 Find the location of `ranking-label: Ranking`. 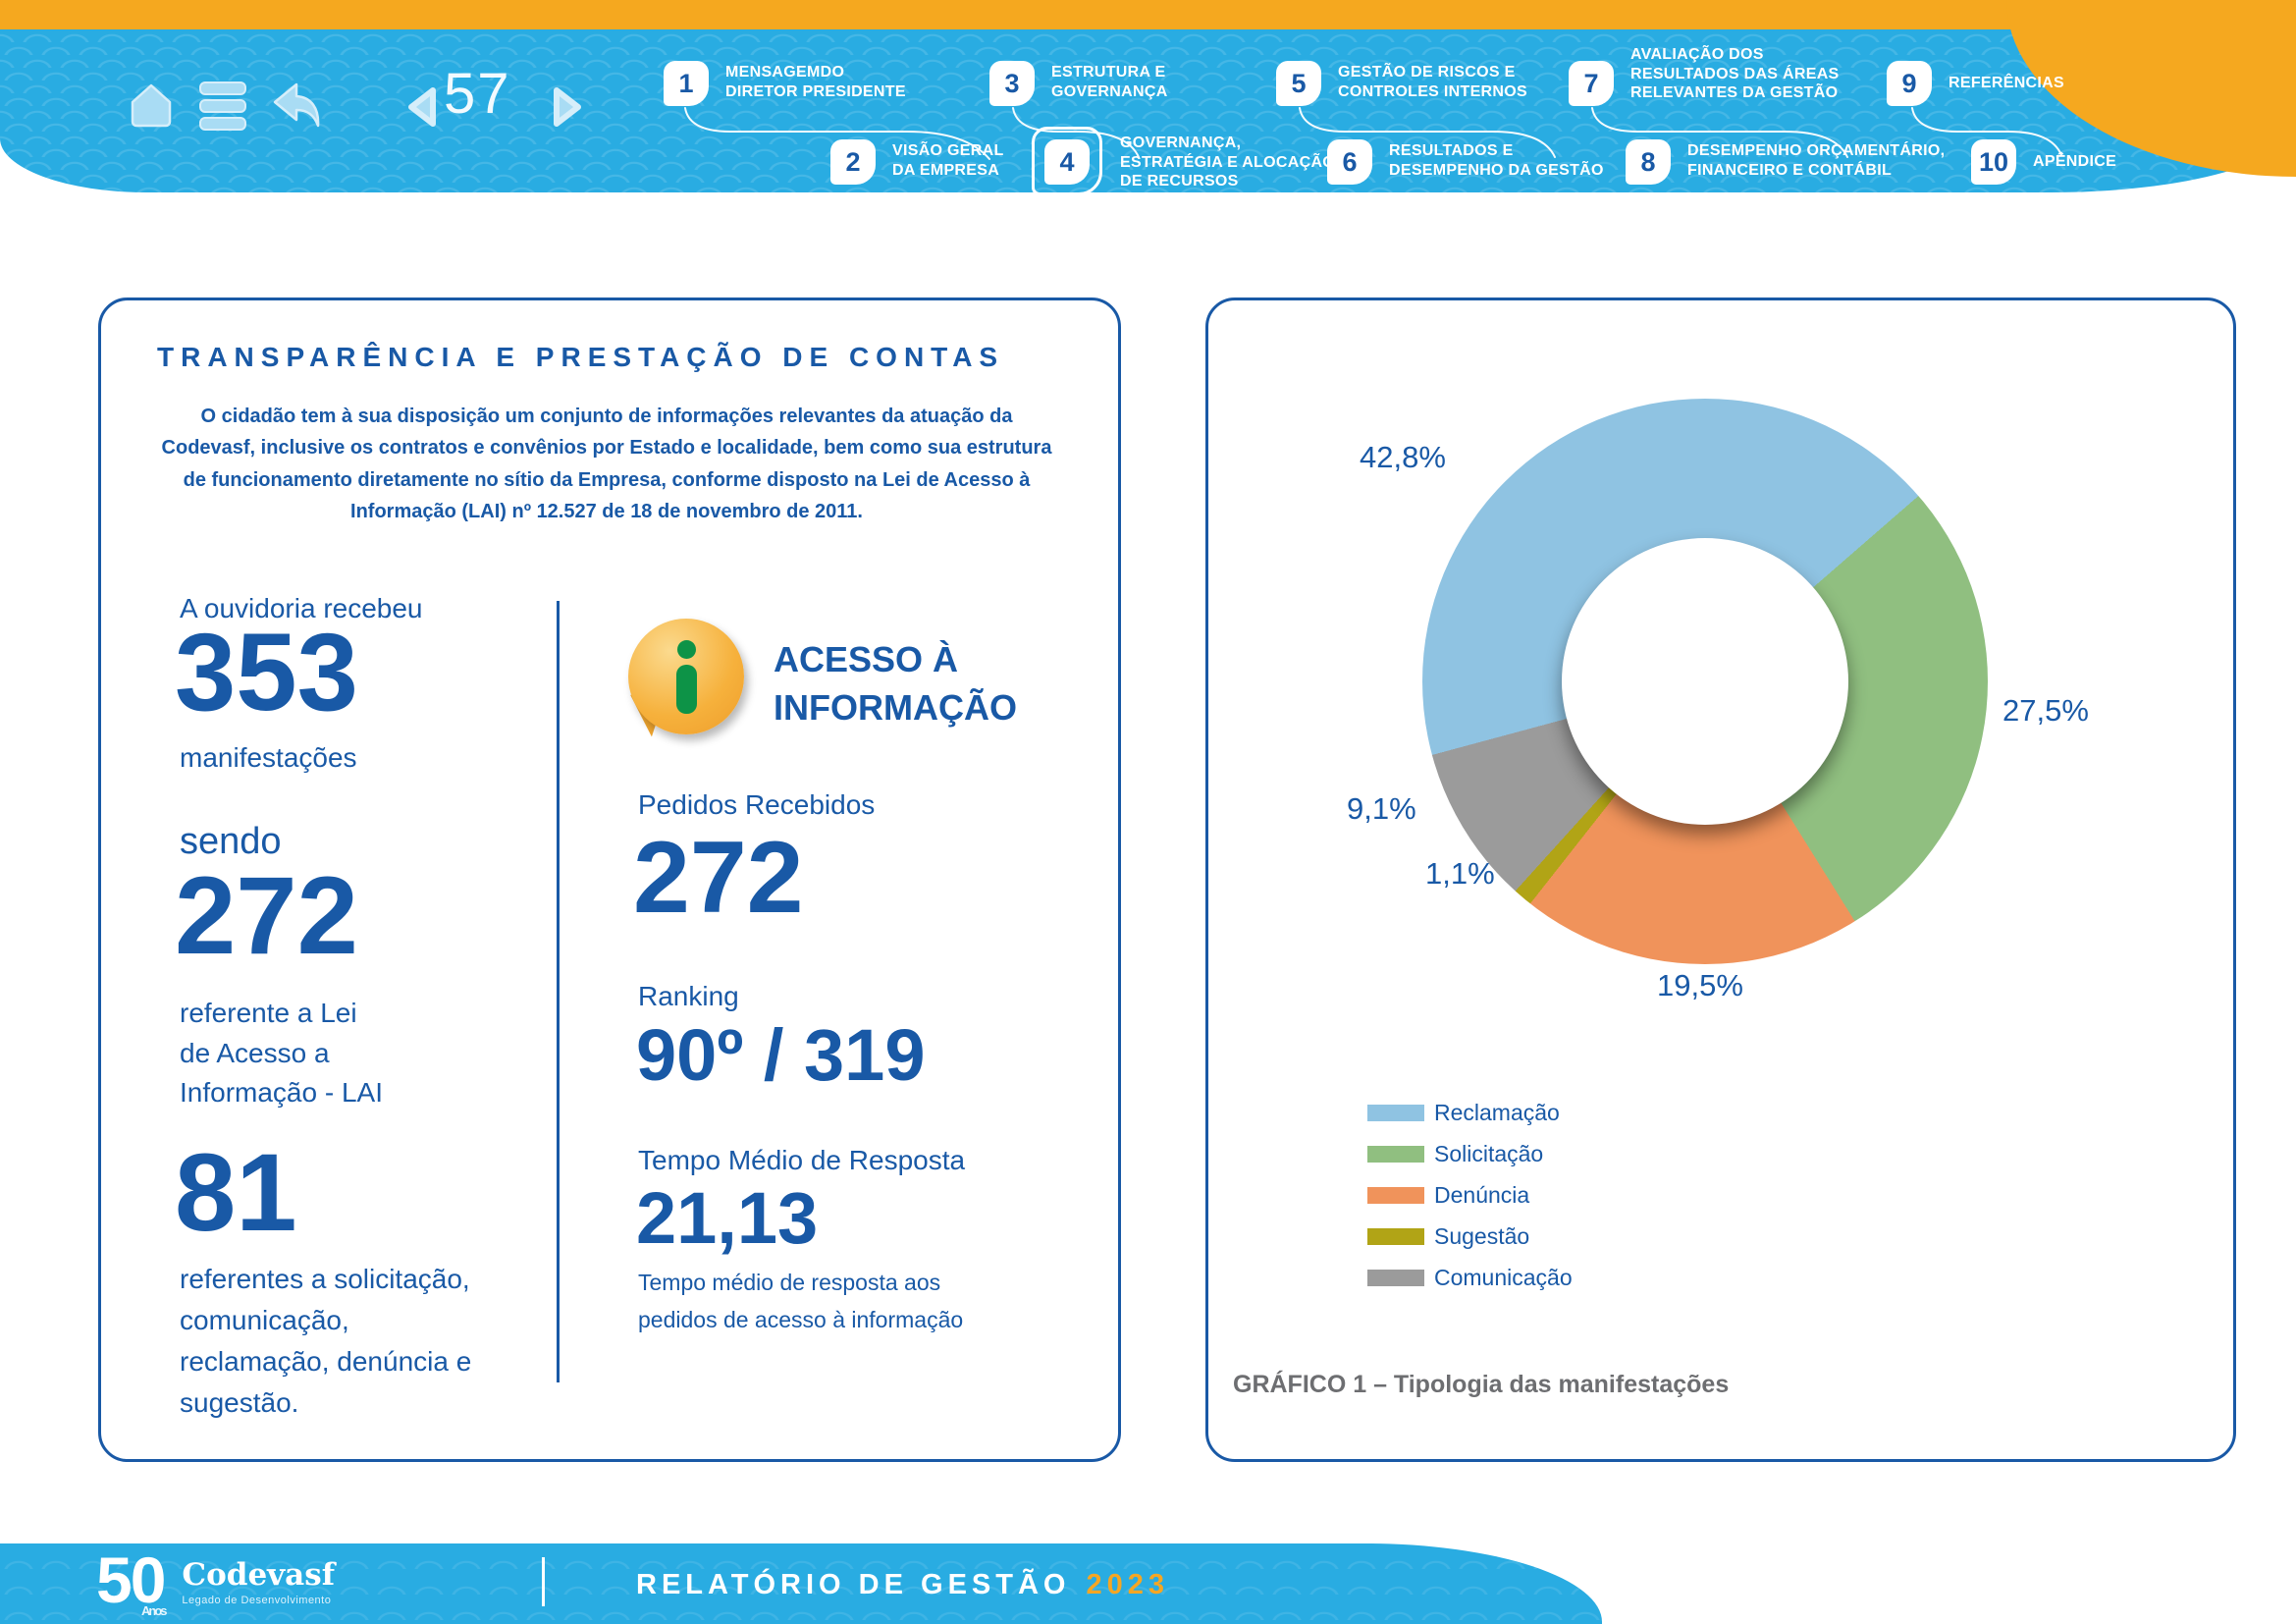

ranking-label: Ranking is located at coordinates (688, 996).